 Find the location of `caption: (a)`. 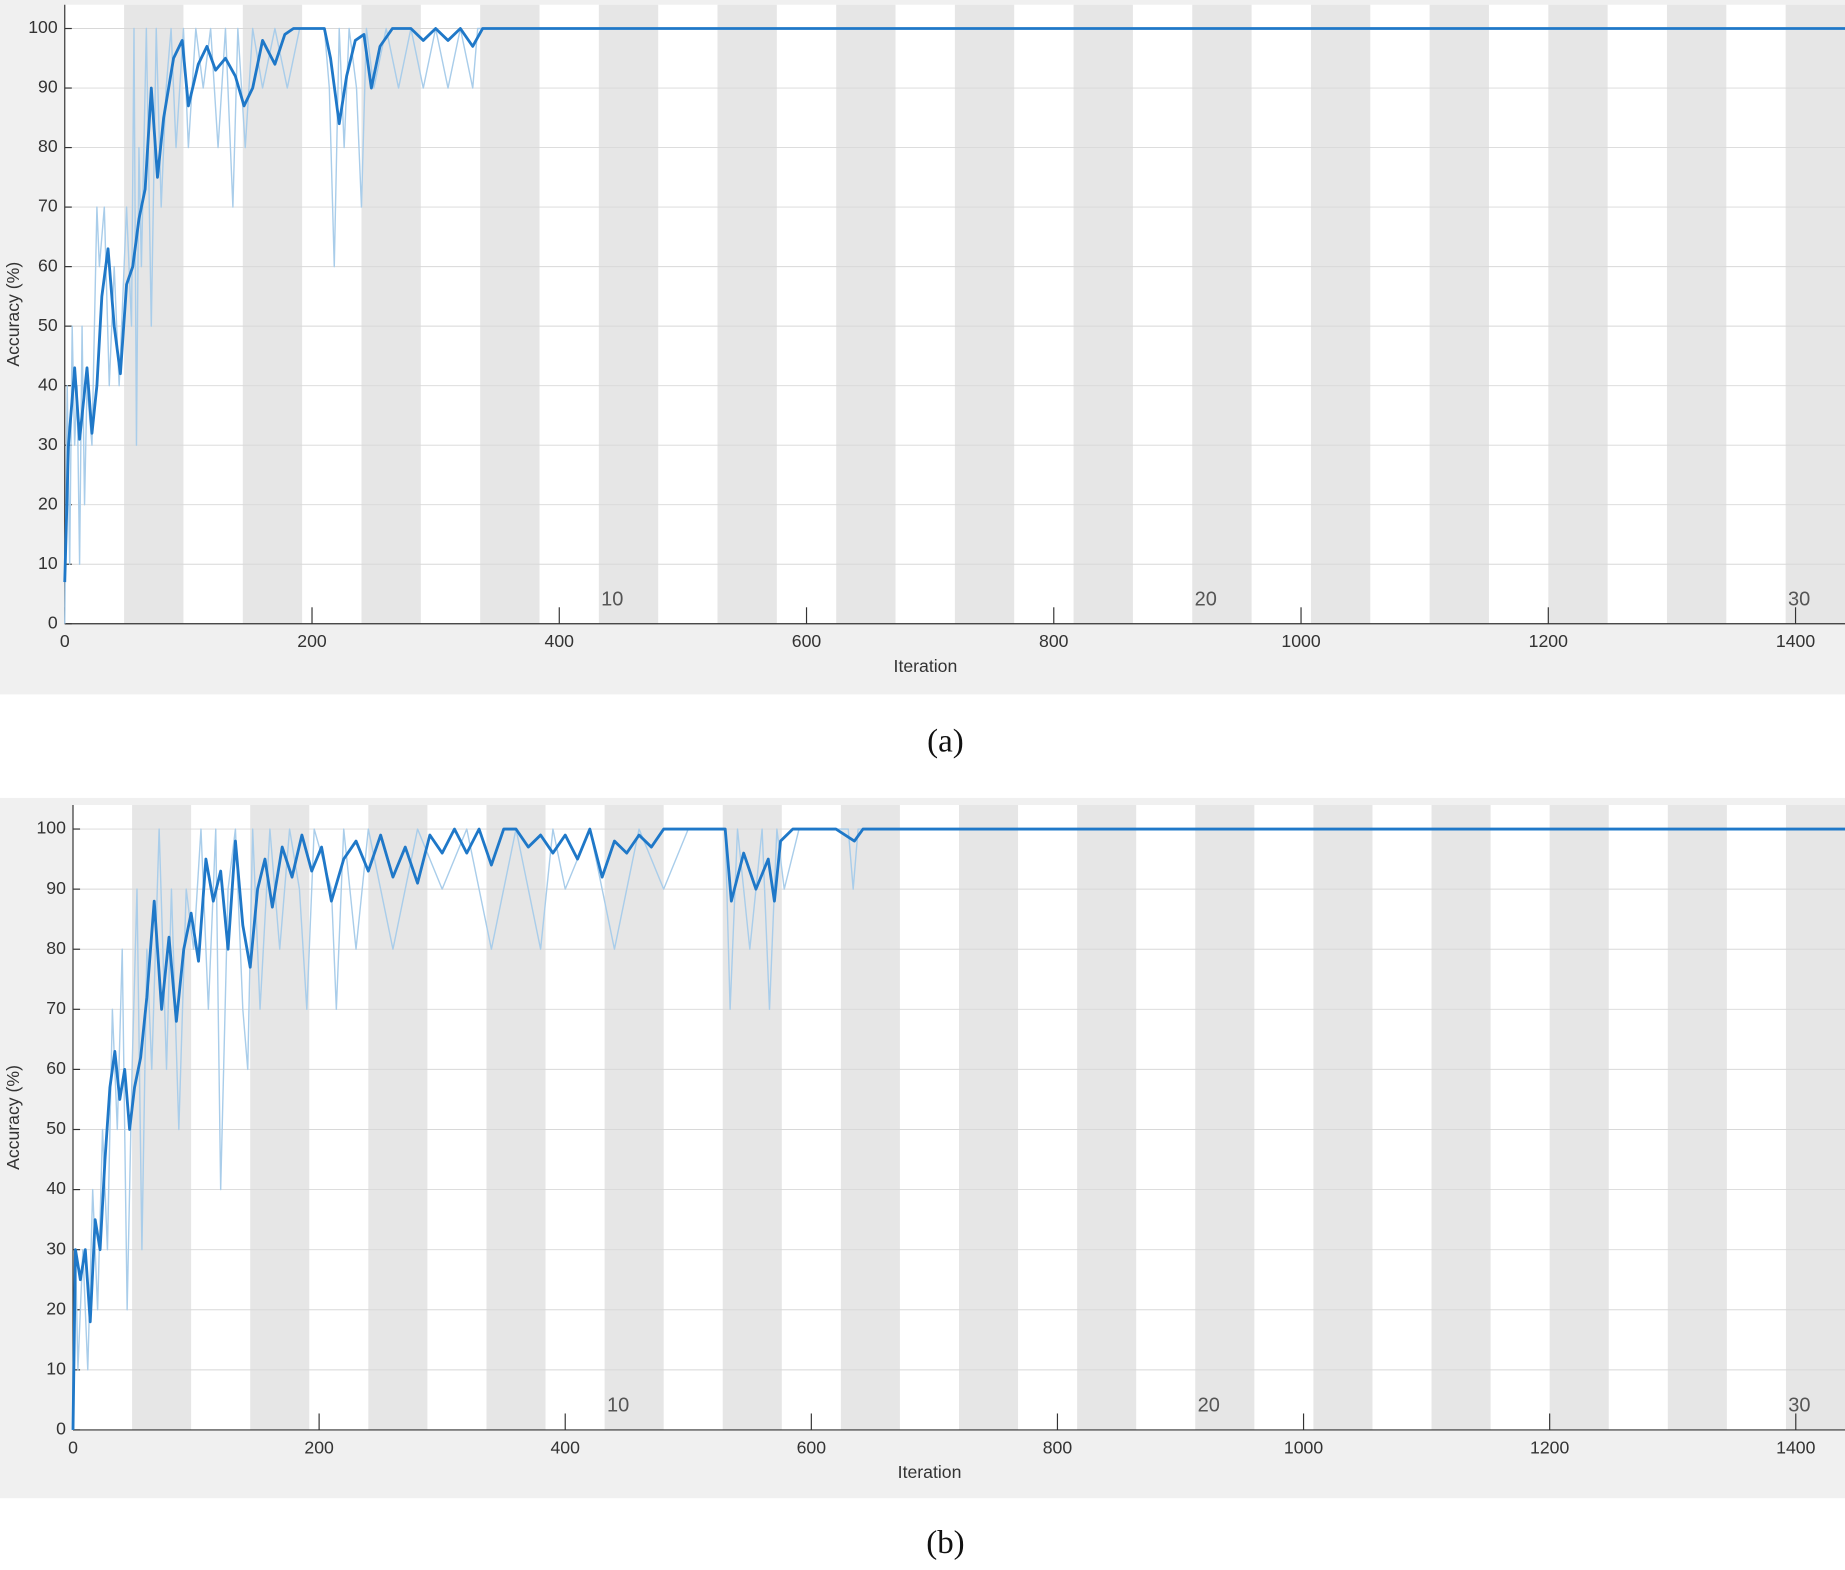

caption: (a) is located at coordinates (945, 741).